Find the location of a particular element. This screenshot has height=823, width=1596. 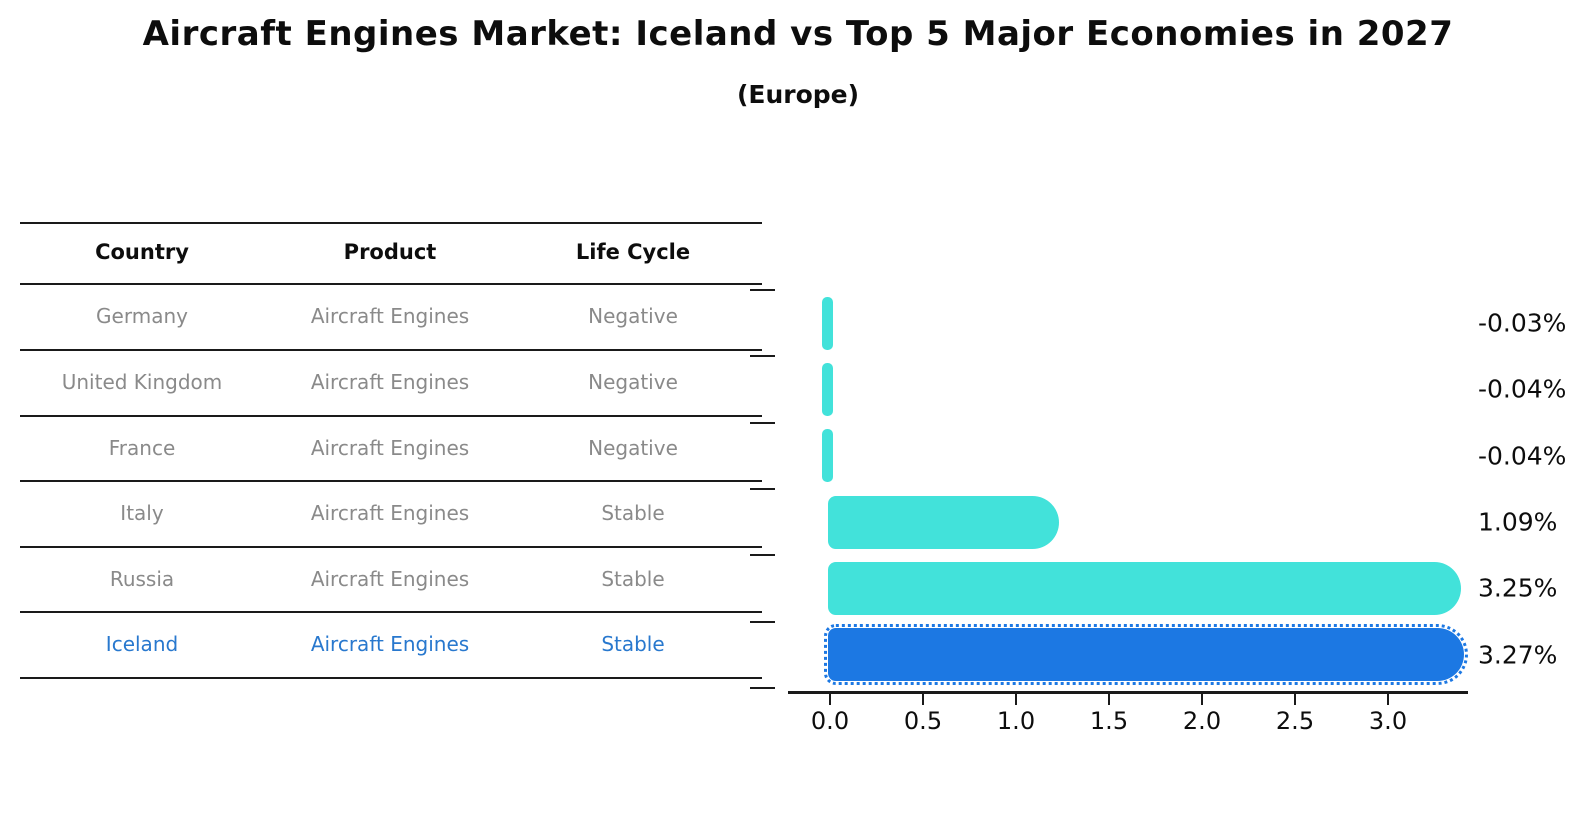

table-cell-country: Italy is located at coordinates (142, 513).